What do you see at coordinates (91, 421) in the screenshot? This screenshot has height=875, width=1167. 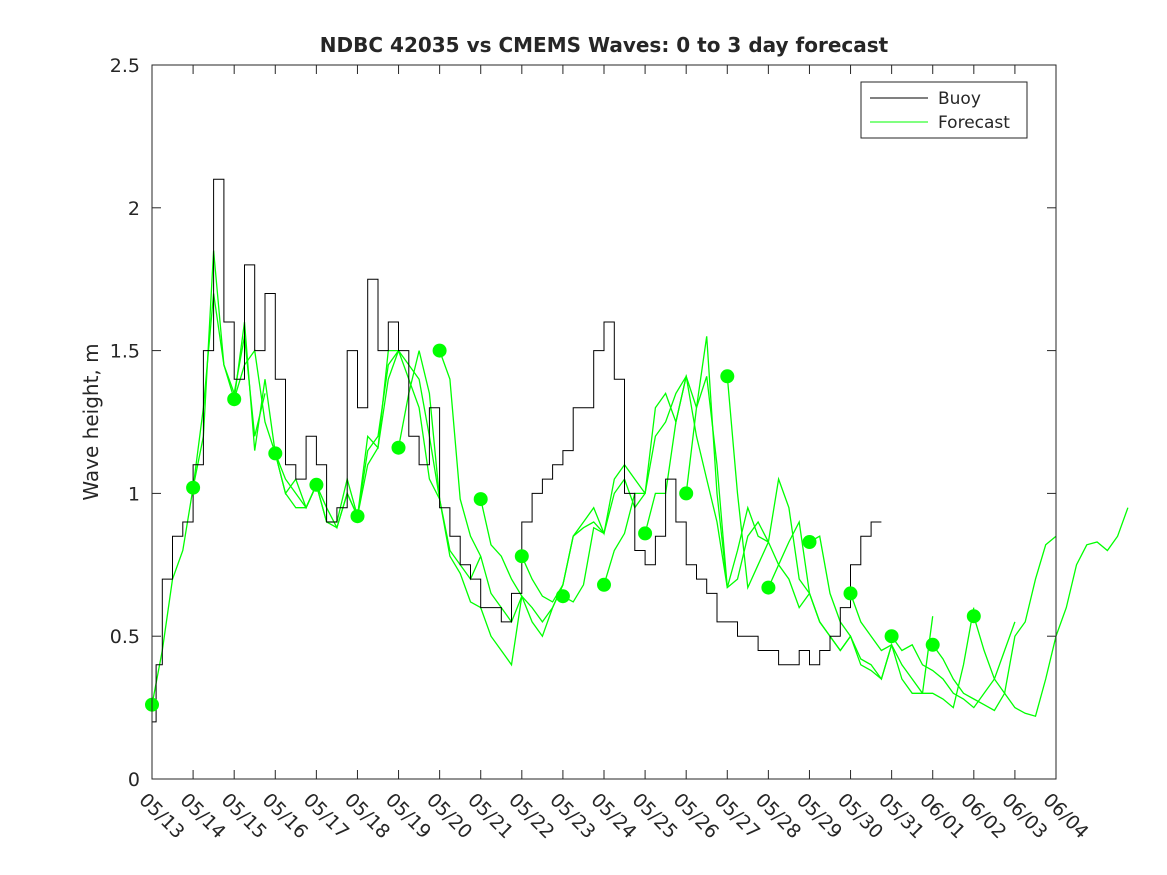 I see `y-axis-label: Wave height, m` at bounding box center [91, 421].